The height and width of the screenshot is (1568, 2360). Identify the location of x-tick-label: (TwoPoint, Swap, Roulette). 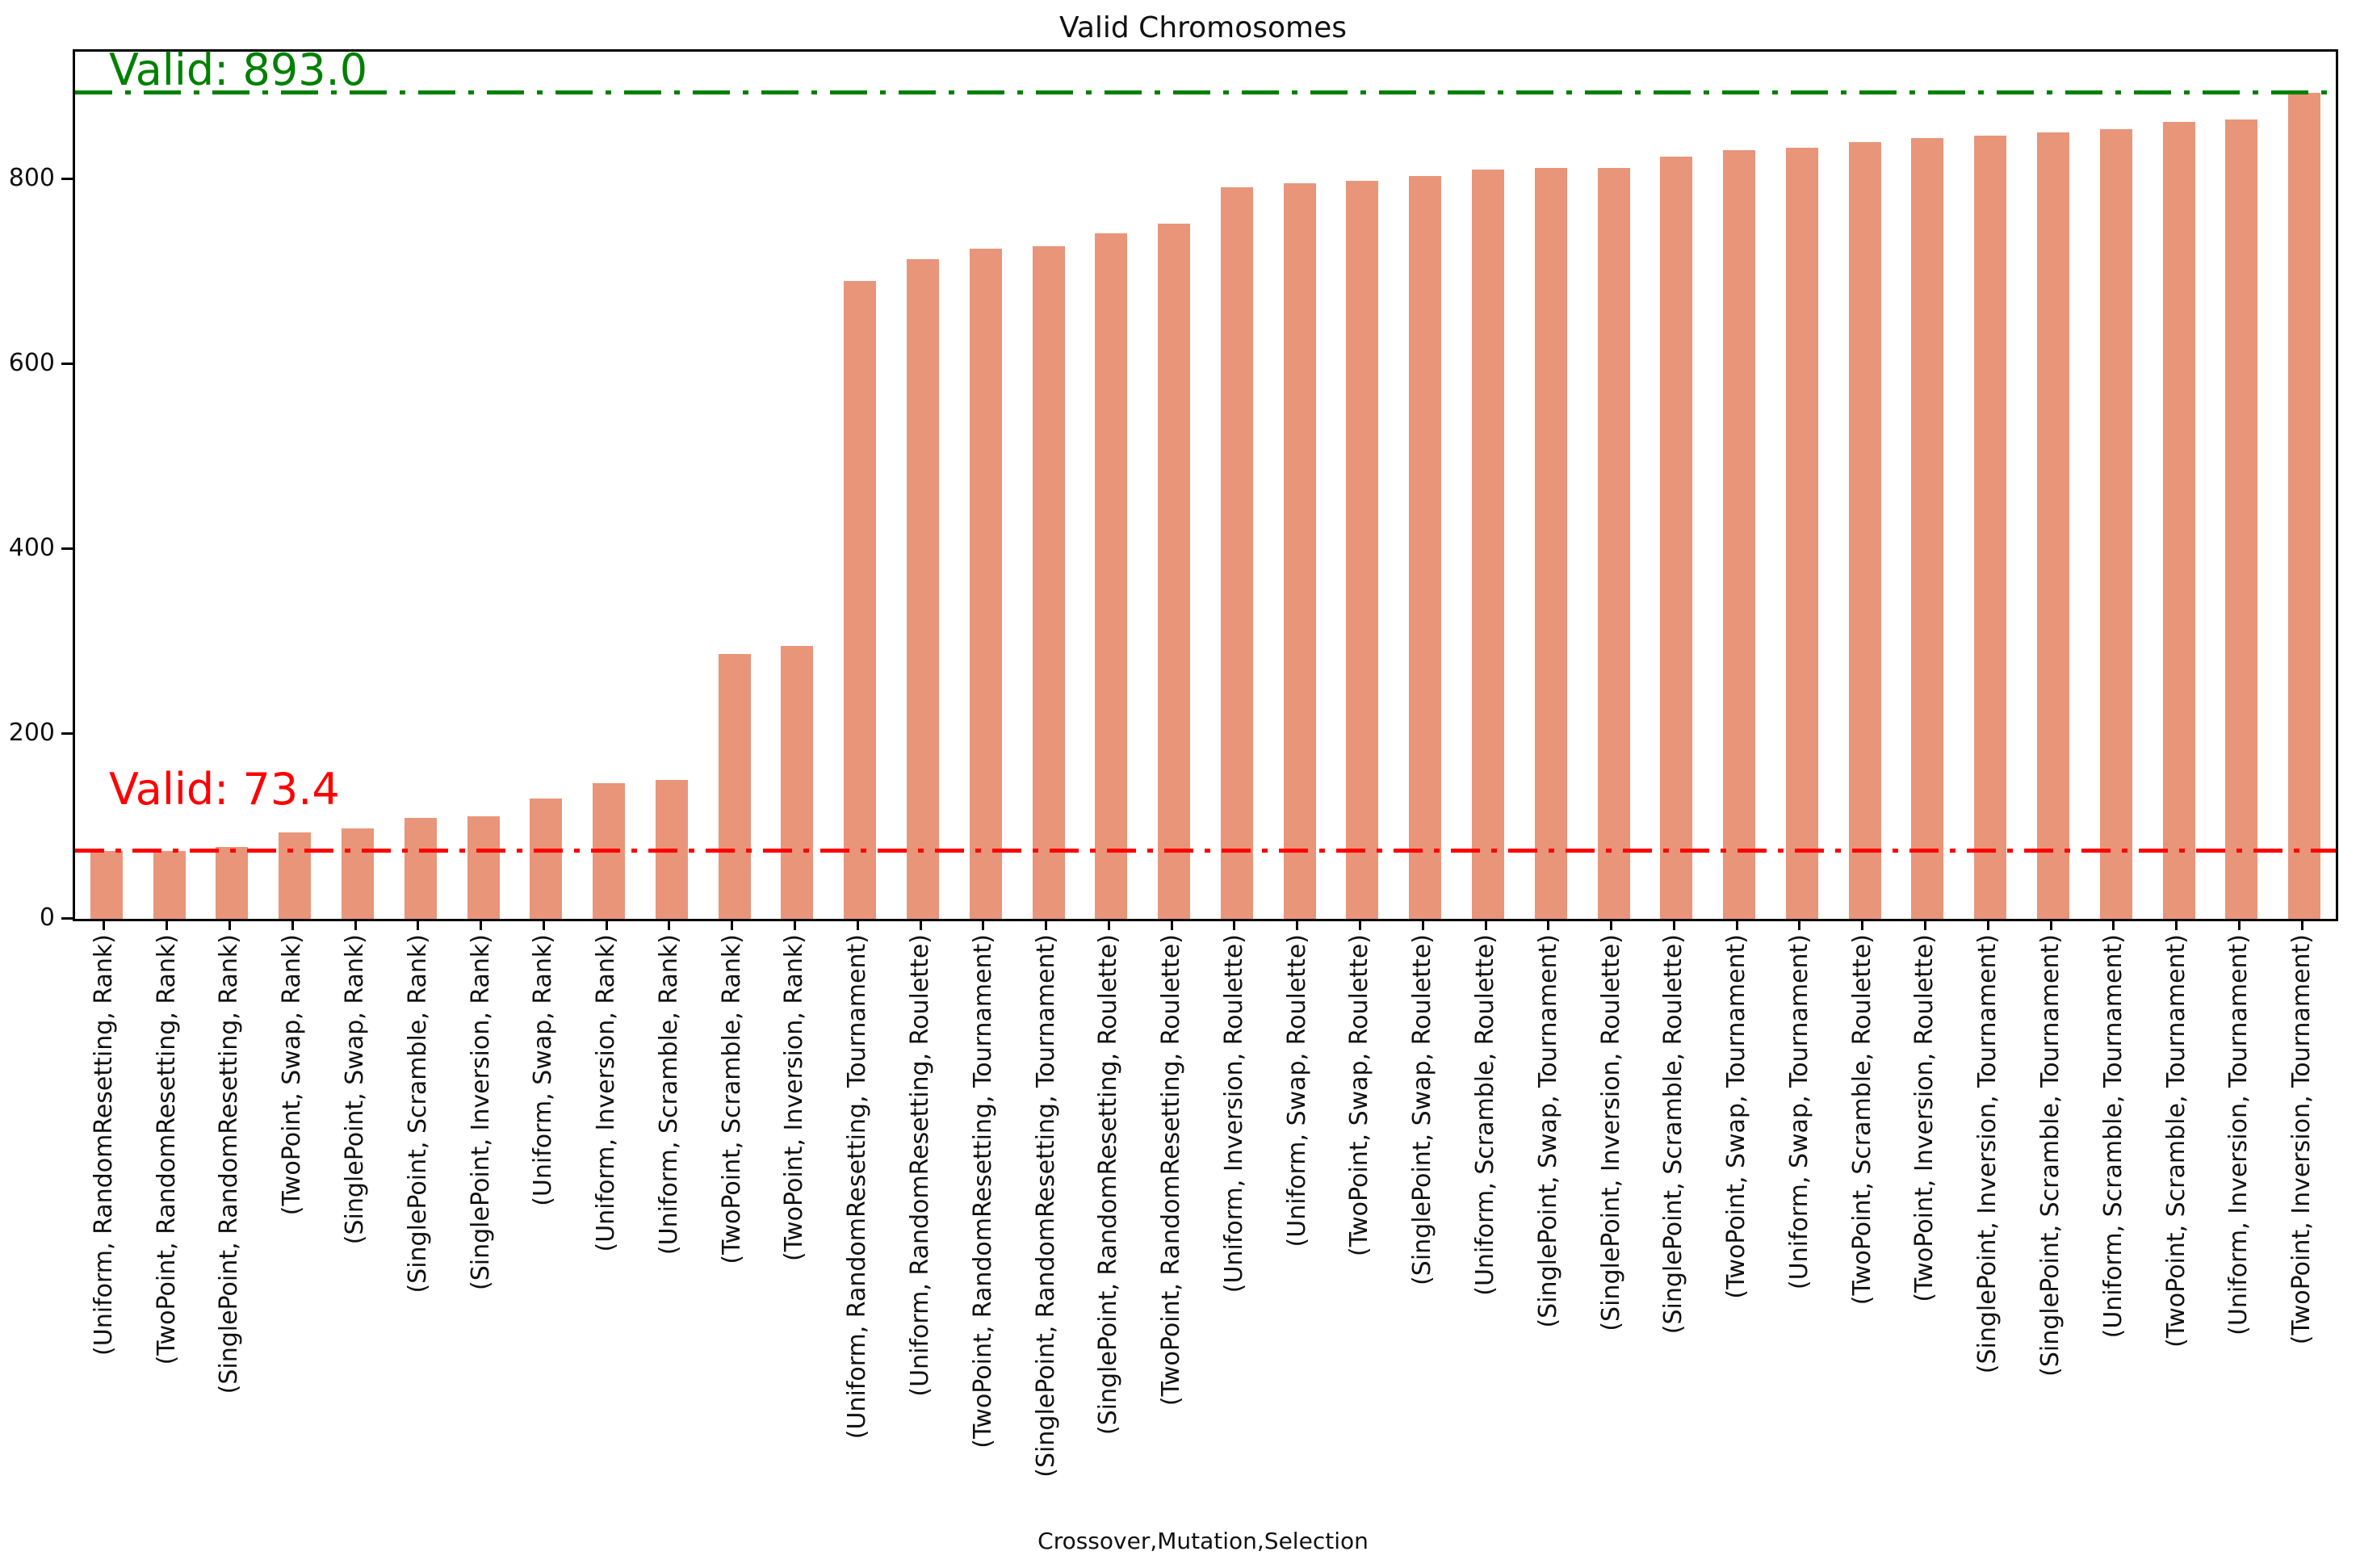
(1359, 1095).